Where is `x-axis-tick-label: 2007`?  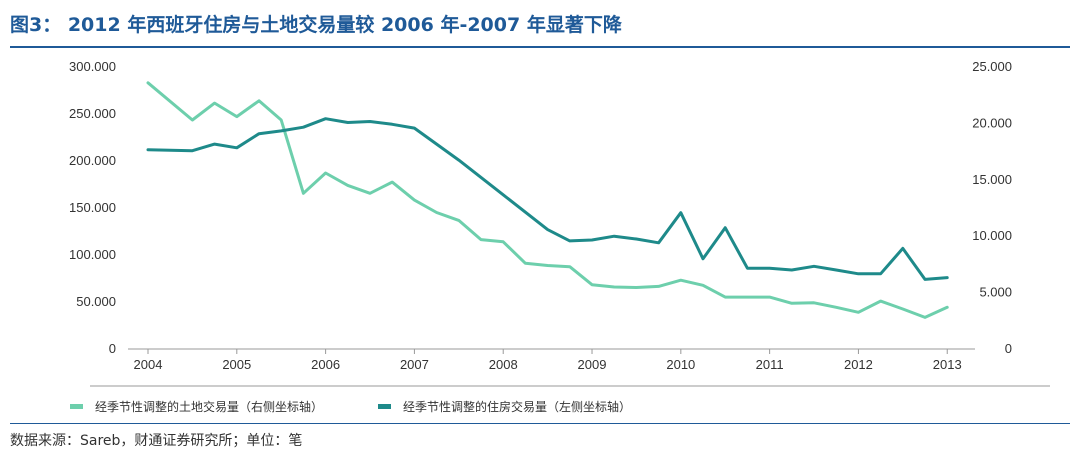
x-axis-tick-label: 2007 is located at coordinates (414, 364).